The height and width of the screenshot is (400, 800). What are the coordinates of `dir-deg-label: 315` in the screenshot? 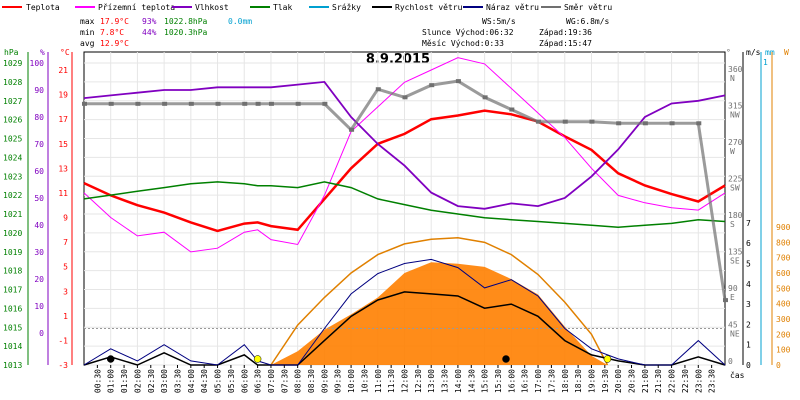 It's located at (735, 106).